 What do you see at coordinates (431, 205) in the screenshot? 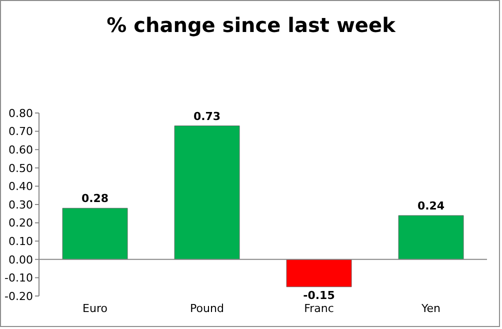
I see `data-label: 0.24` at bounding box center [431, 205].